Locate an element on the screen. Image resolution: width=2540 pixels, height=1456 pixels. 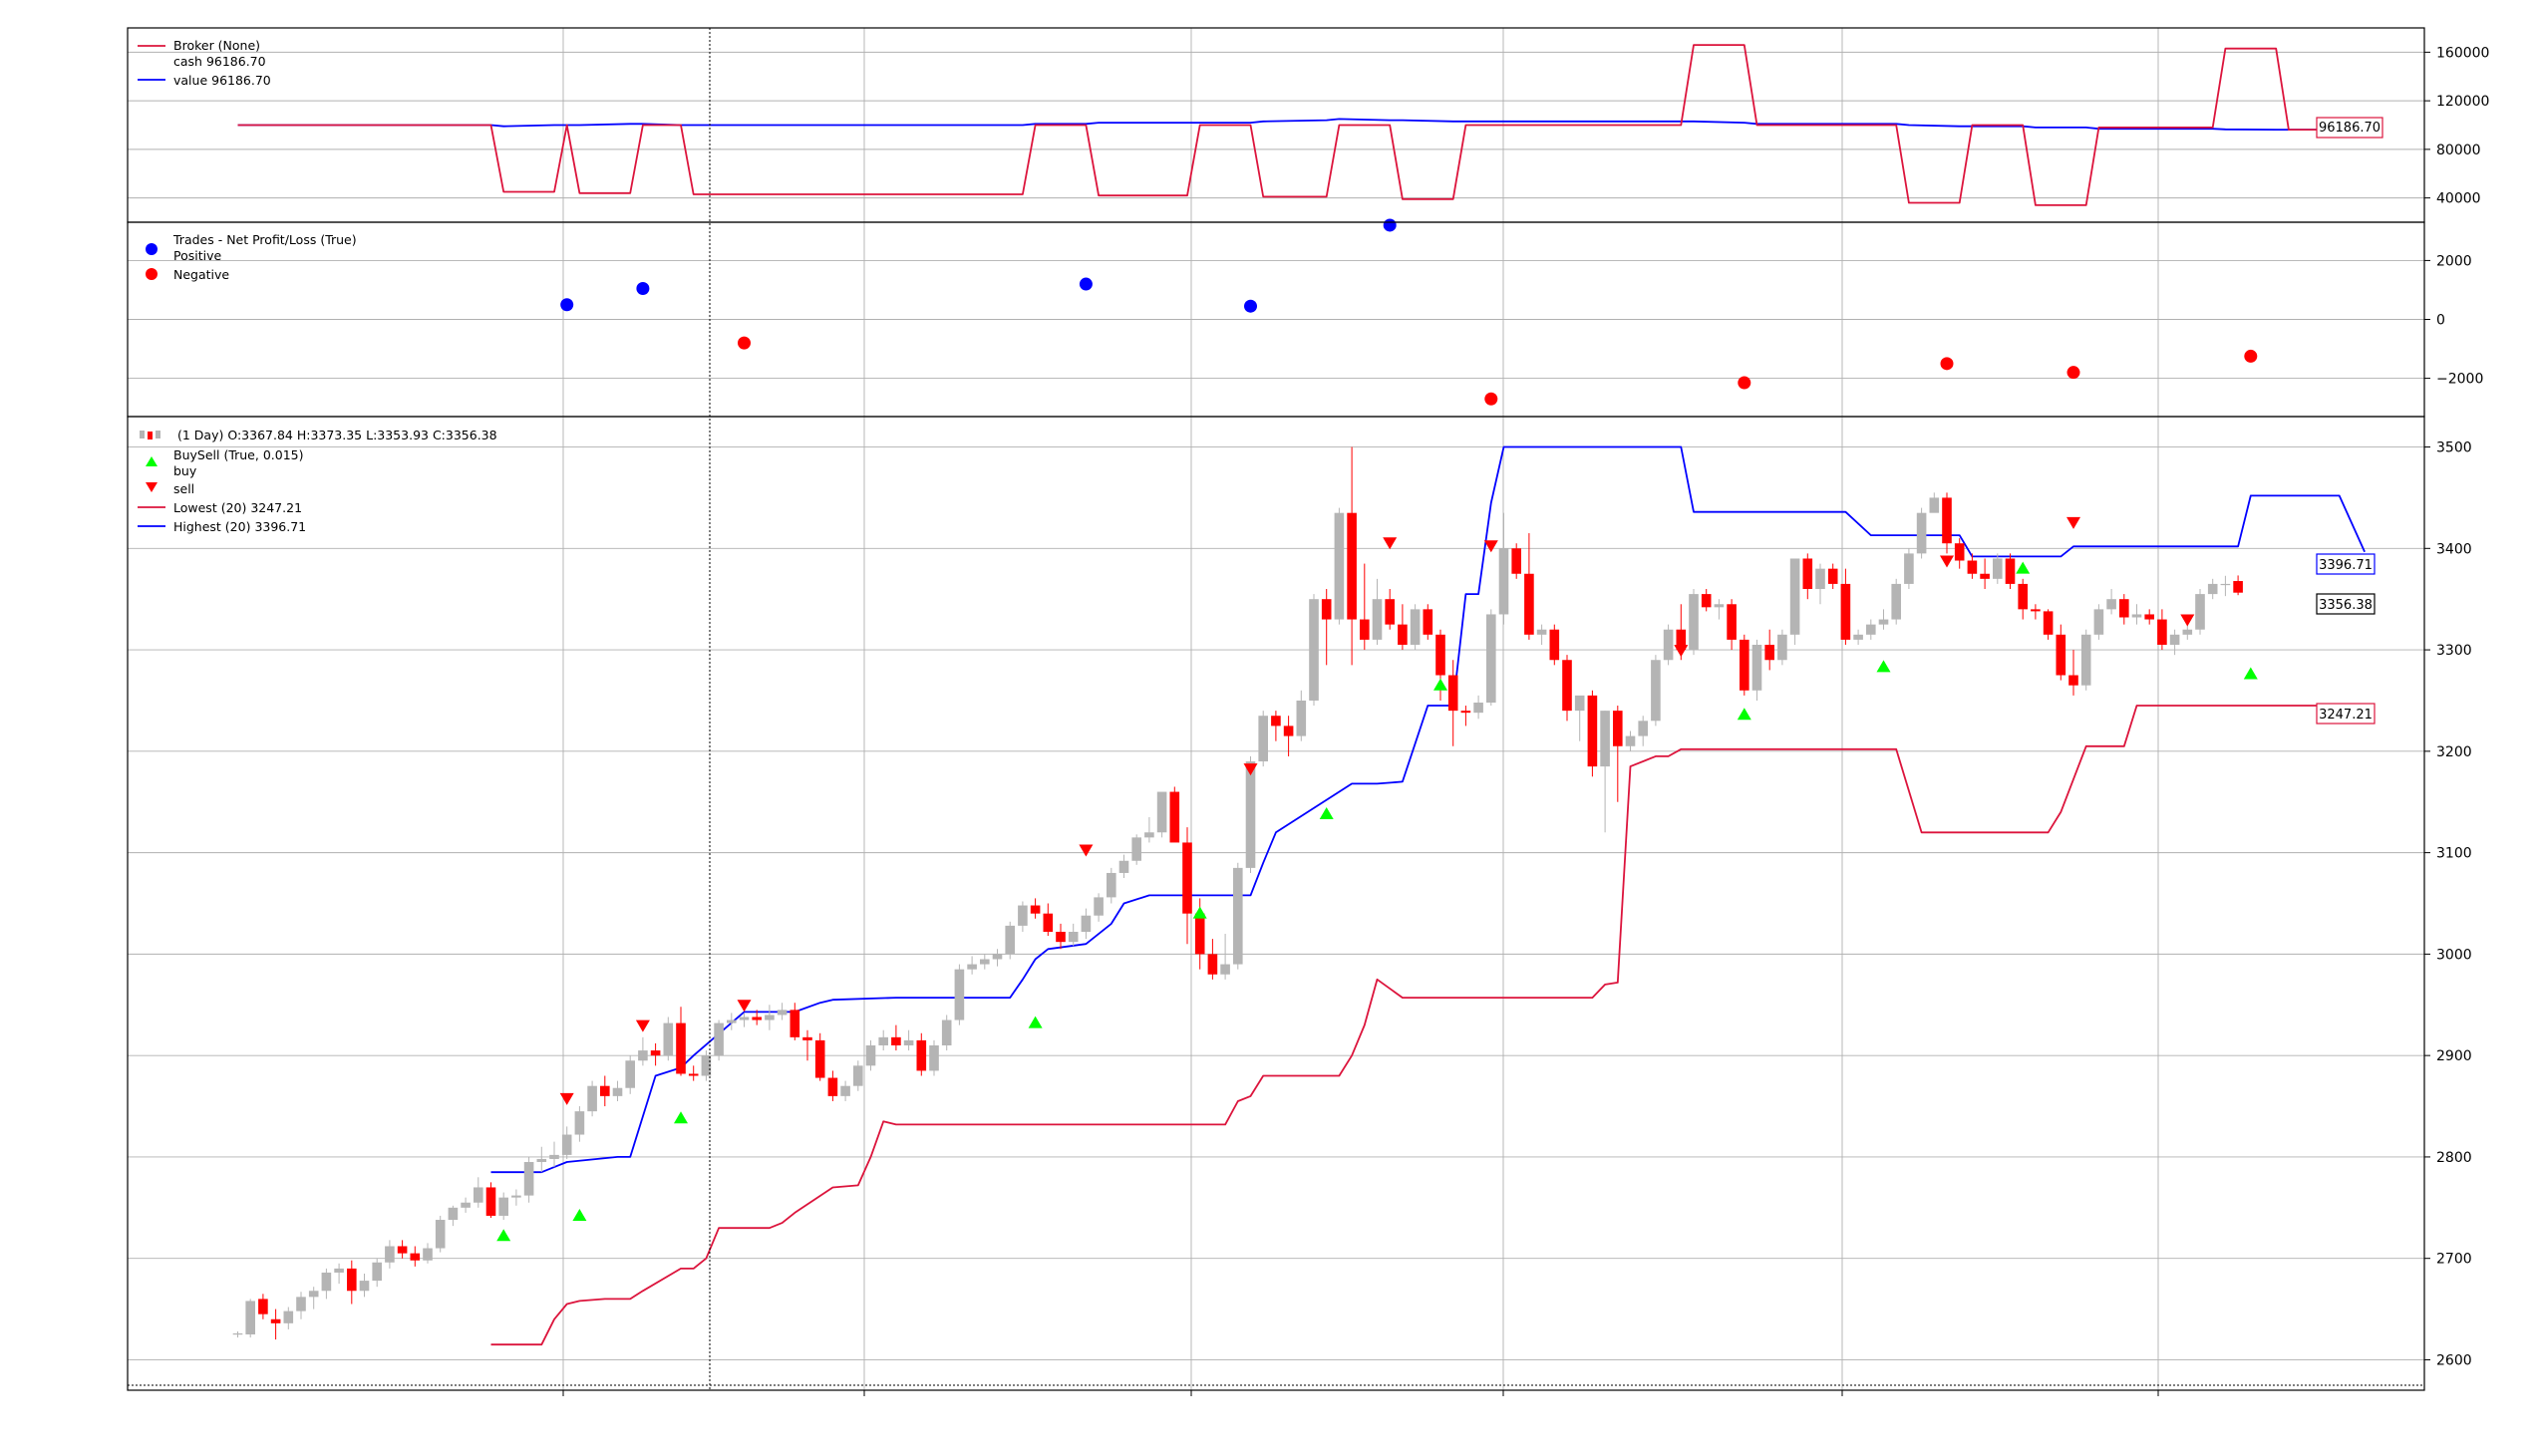
close-label-box is located at coordinates (2346, 604).